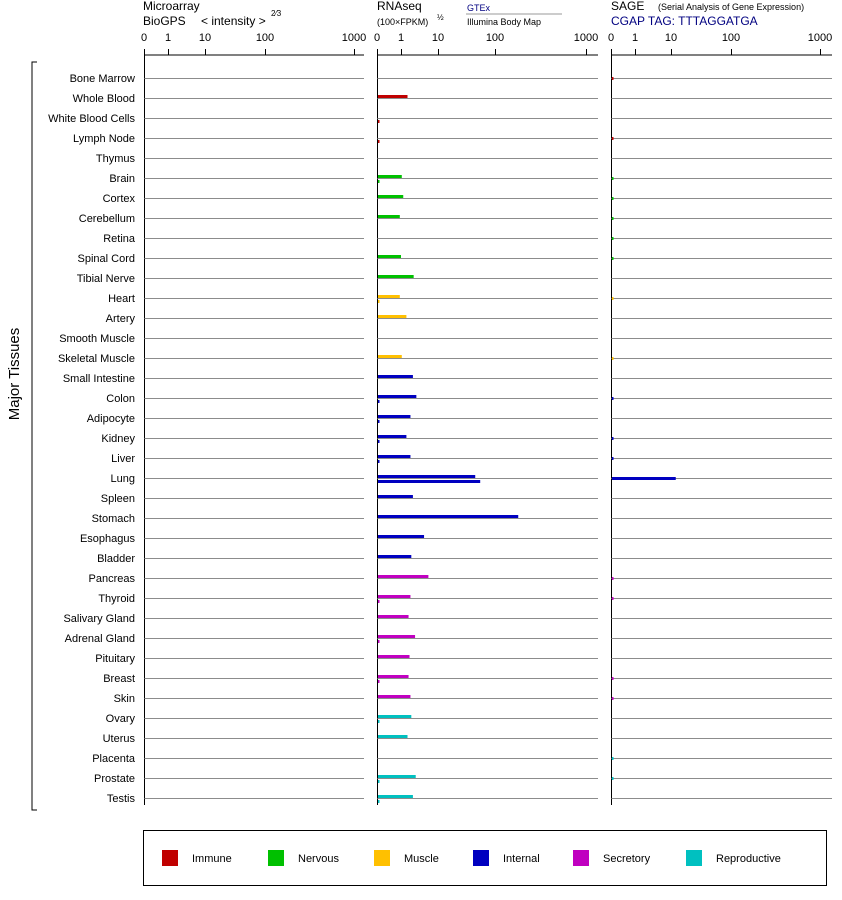  I want to click on tissue-label: Retina, so click(119, 239).